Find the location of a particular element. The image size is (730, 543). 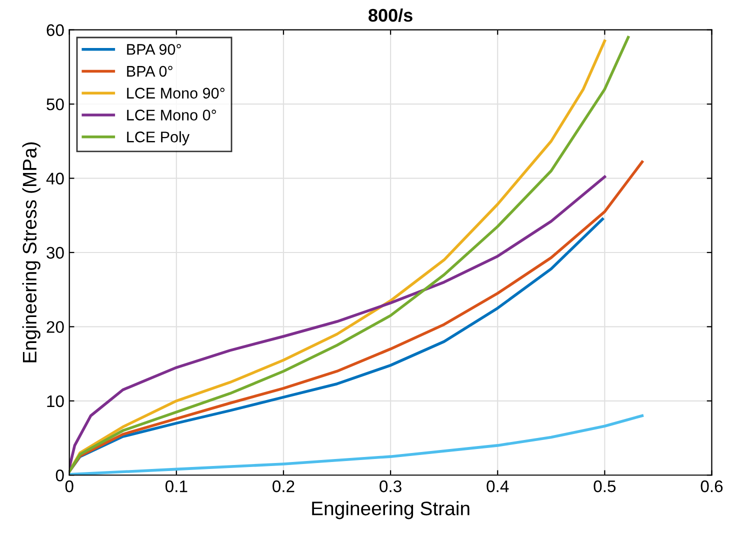

x-tick-label: 0 is located at coordinates (69, 486).